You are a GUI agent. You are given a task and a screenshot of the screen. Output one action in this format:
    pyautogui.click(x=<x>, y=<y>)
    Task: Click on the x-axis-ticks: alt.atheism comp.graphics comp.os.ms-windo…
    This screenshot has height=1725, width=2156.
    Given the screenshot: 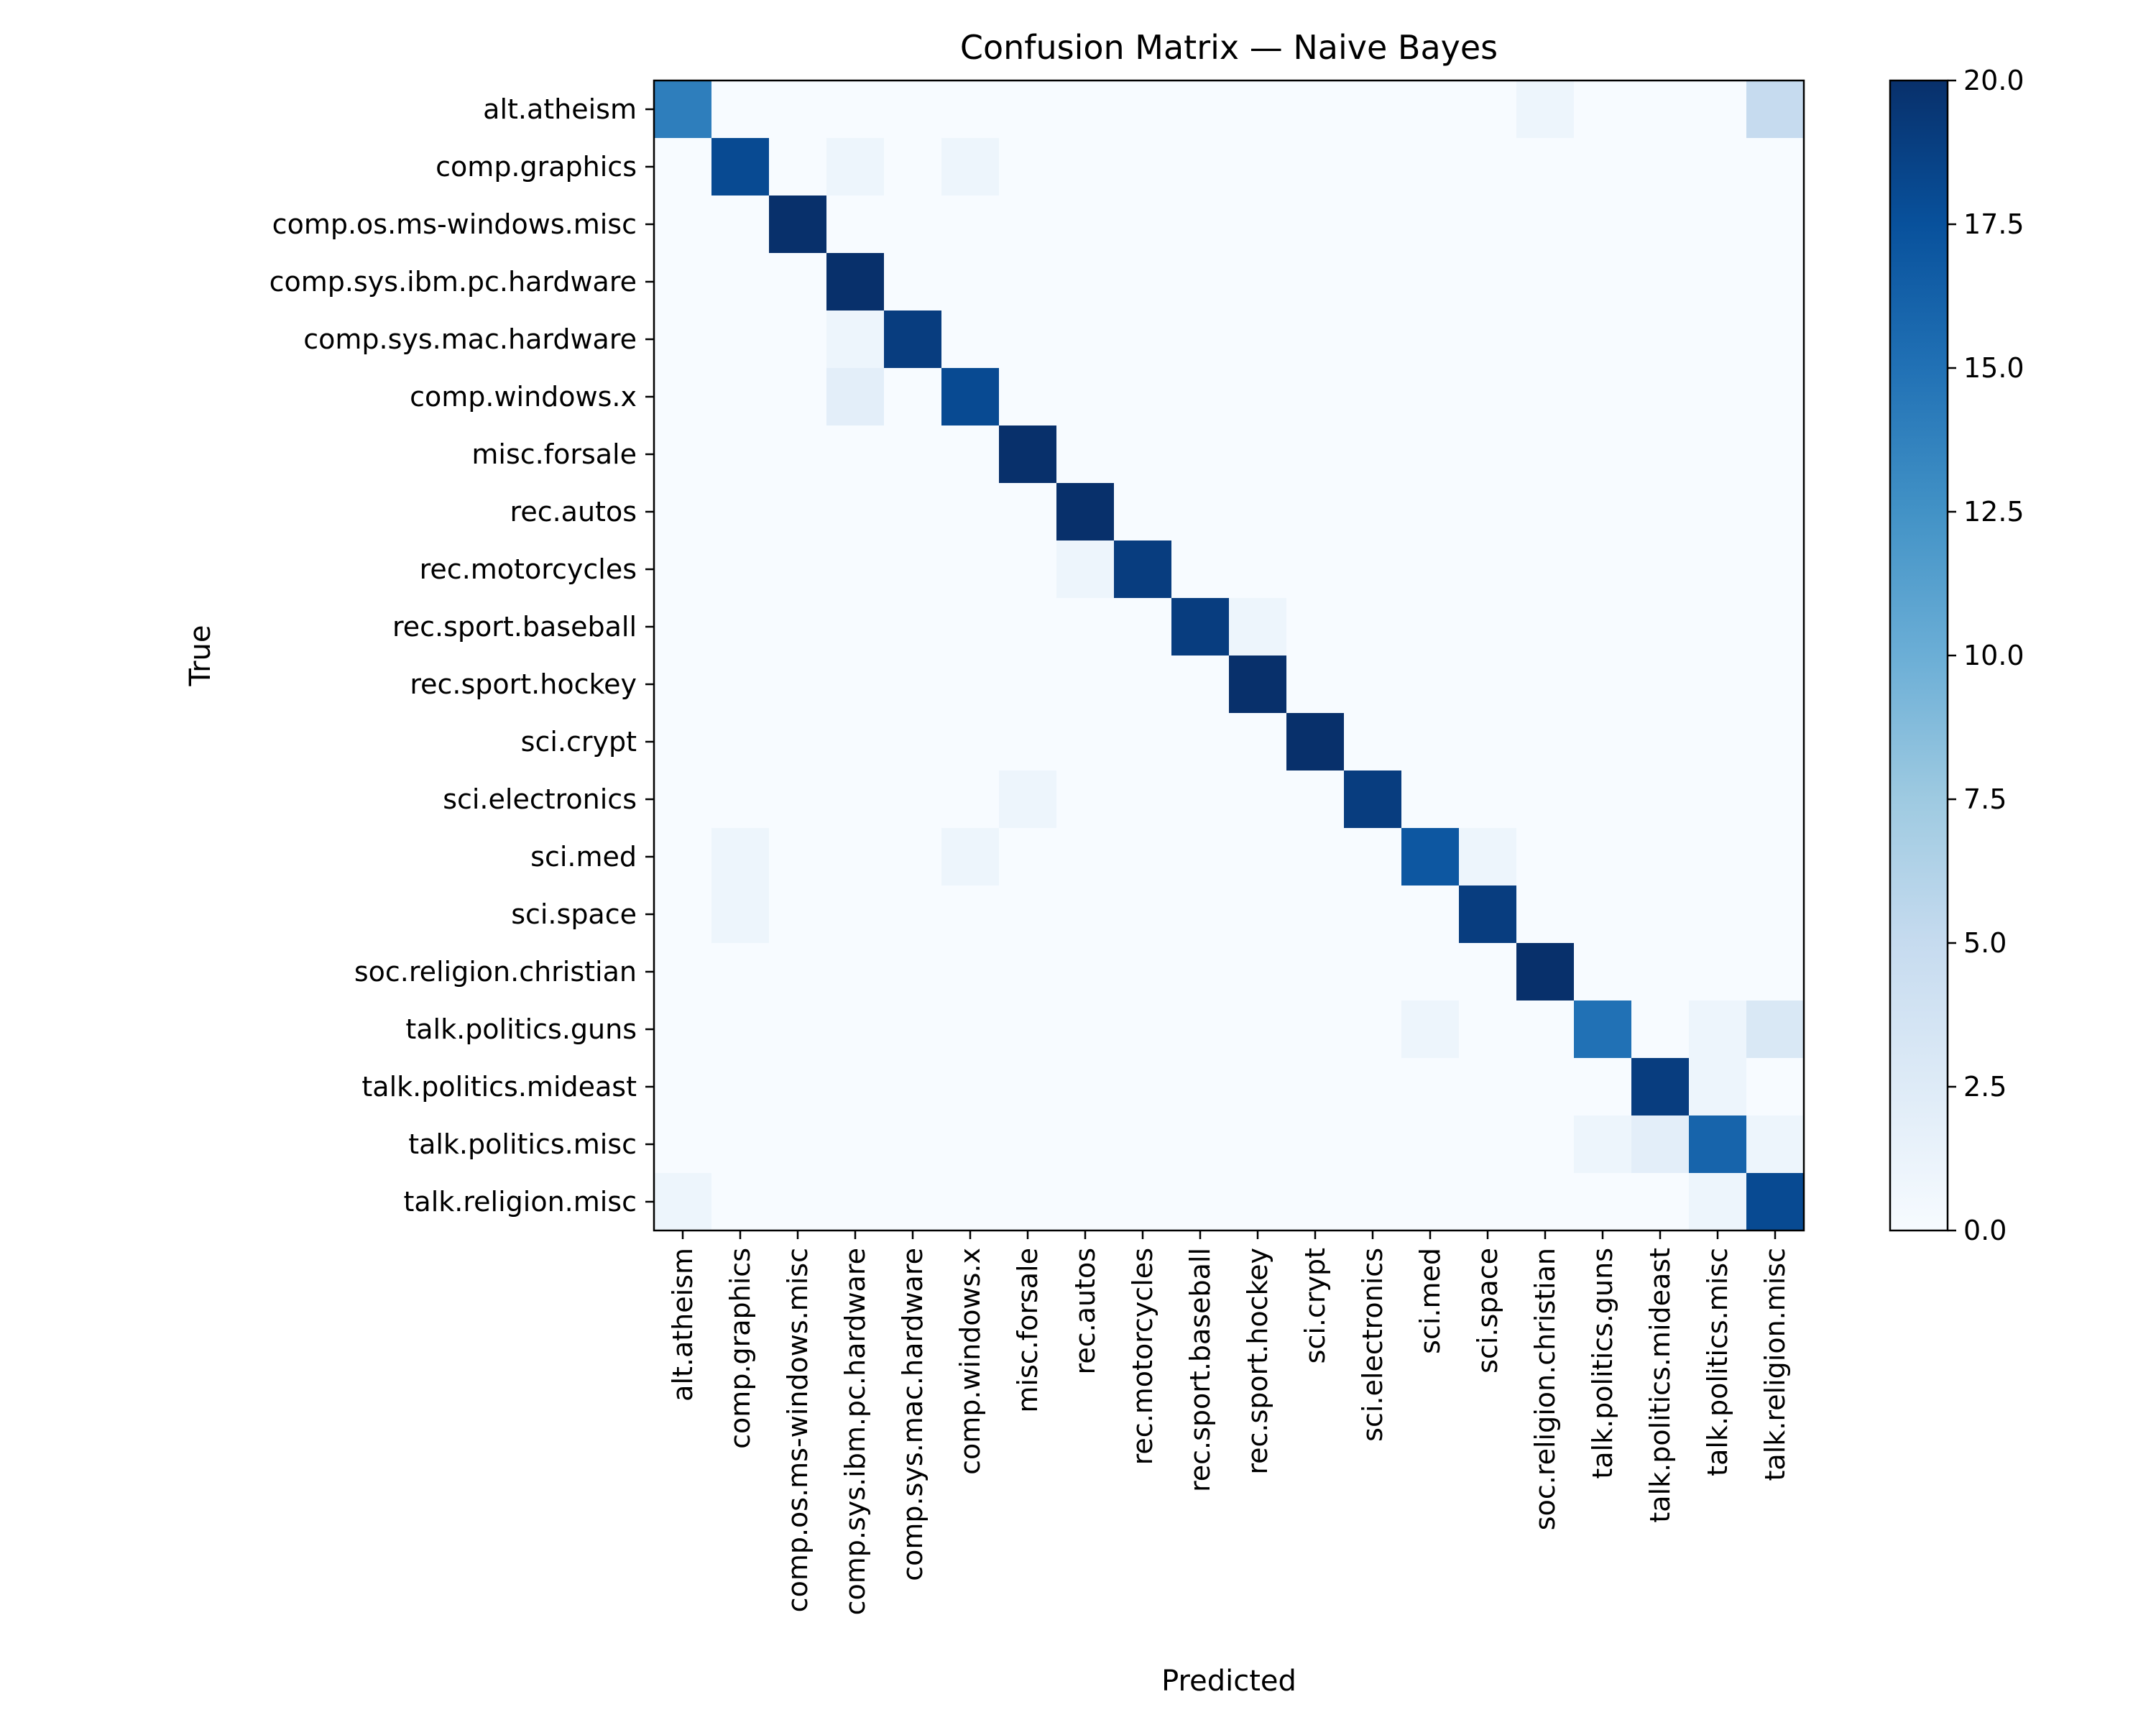 What is the action you would take?
    pyautogui.click(x=1229, y=1422)
    